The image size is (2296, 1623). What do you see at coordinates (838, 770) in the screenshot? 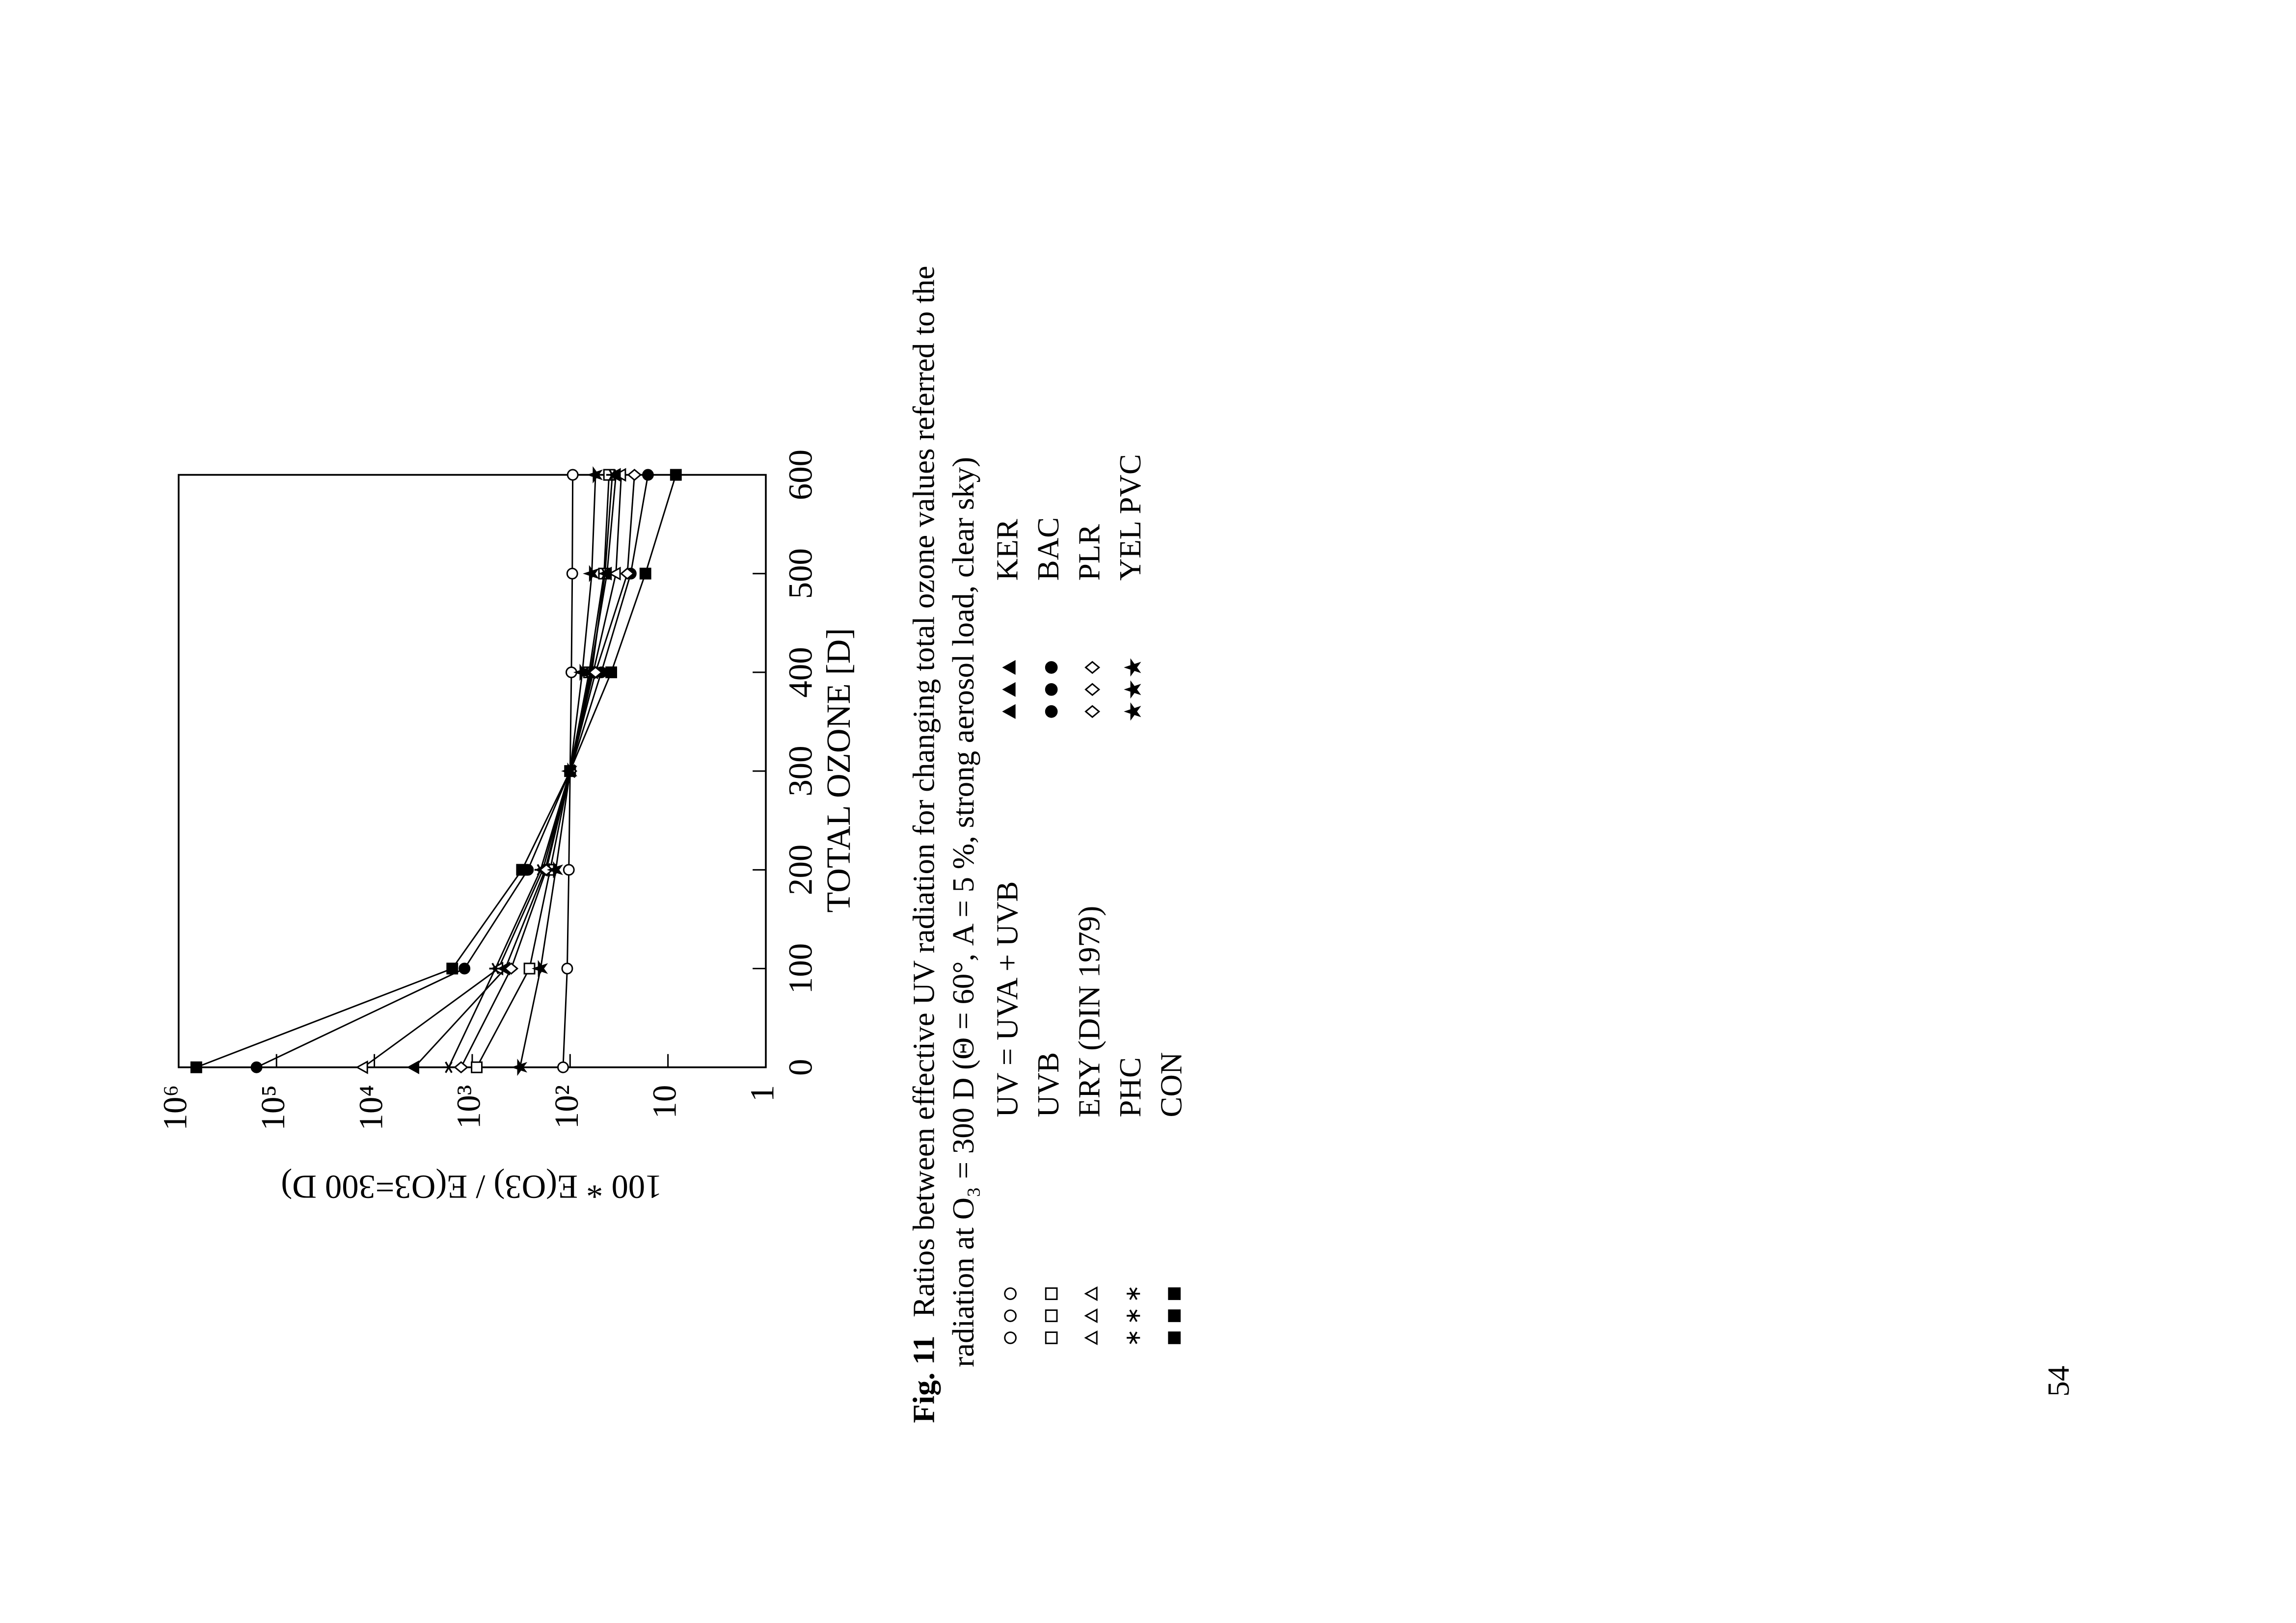
I see `x-axis-label: TOTAL OZONE [D]` at bounding box center [838, 770].